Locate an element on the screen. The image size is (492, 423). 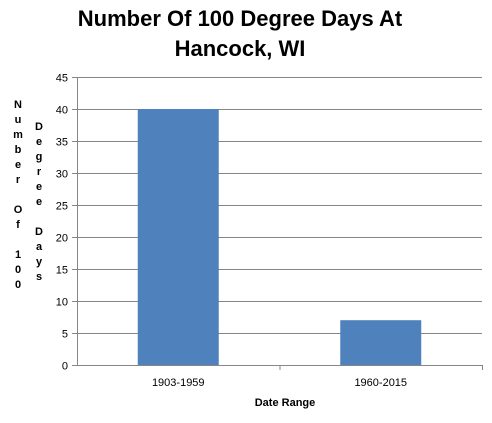
y-axis-label-letter: O is located at coordinates (18, 210).